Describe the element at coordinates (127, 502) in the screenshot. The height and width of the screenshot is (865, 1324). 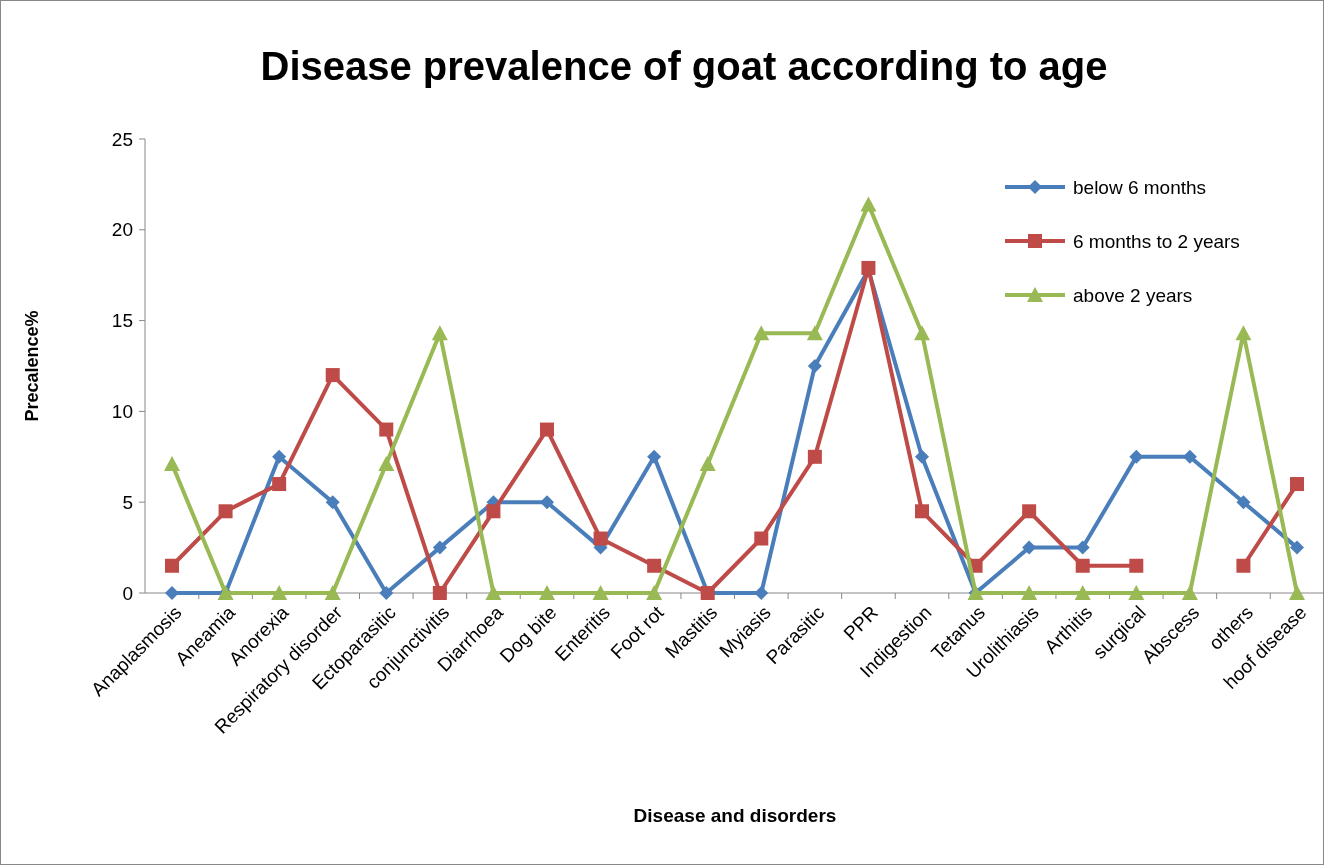
I see `y-tick-label: 5` at that location.